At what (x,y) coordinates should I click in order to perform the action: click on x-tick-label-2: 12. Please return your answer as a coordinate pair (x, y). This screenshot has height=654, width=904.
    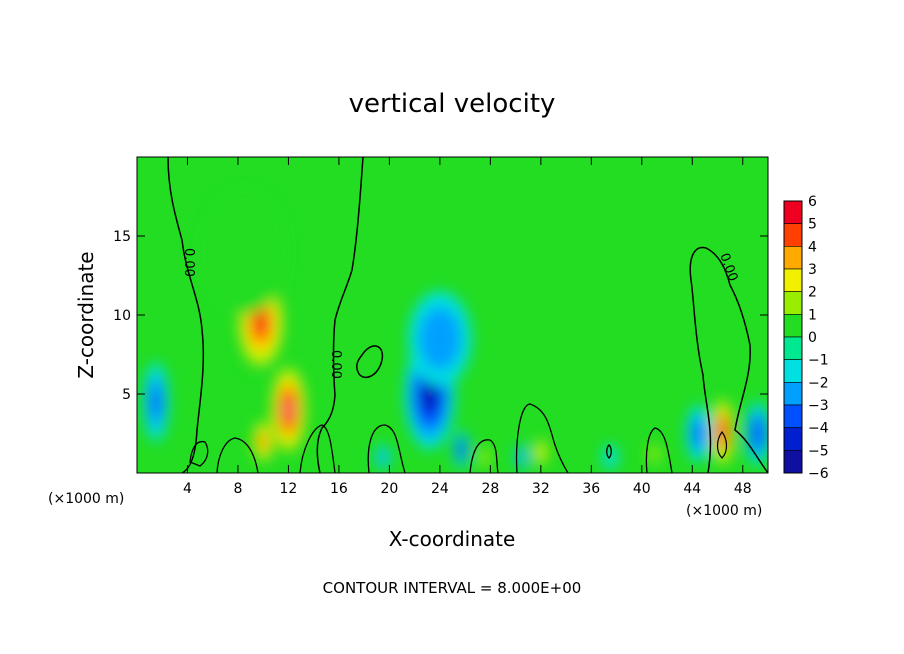
    Looking at the image, I should click on (289, 489).